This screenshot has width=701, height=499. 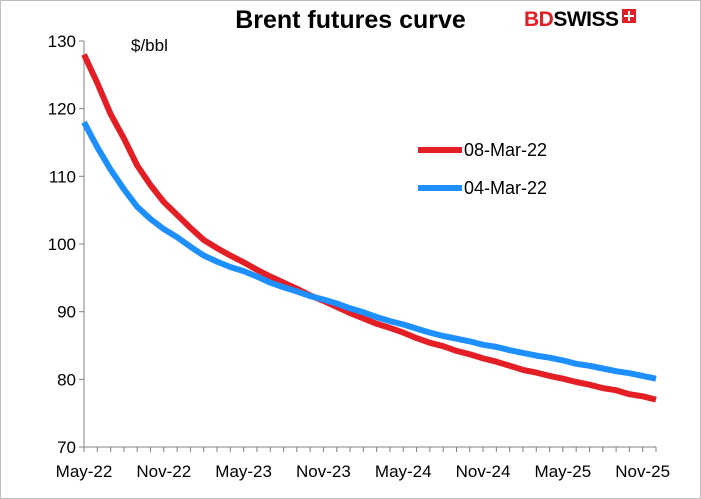 I want to click on y-tick-label: 130, so click(x=62, y=41).